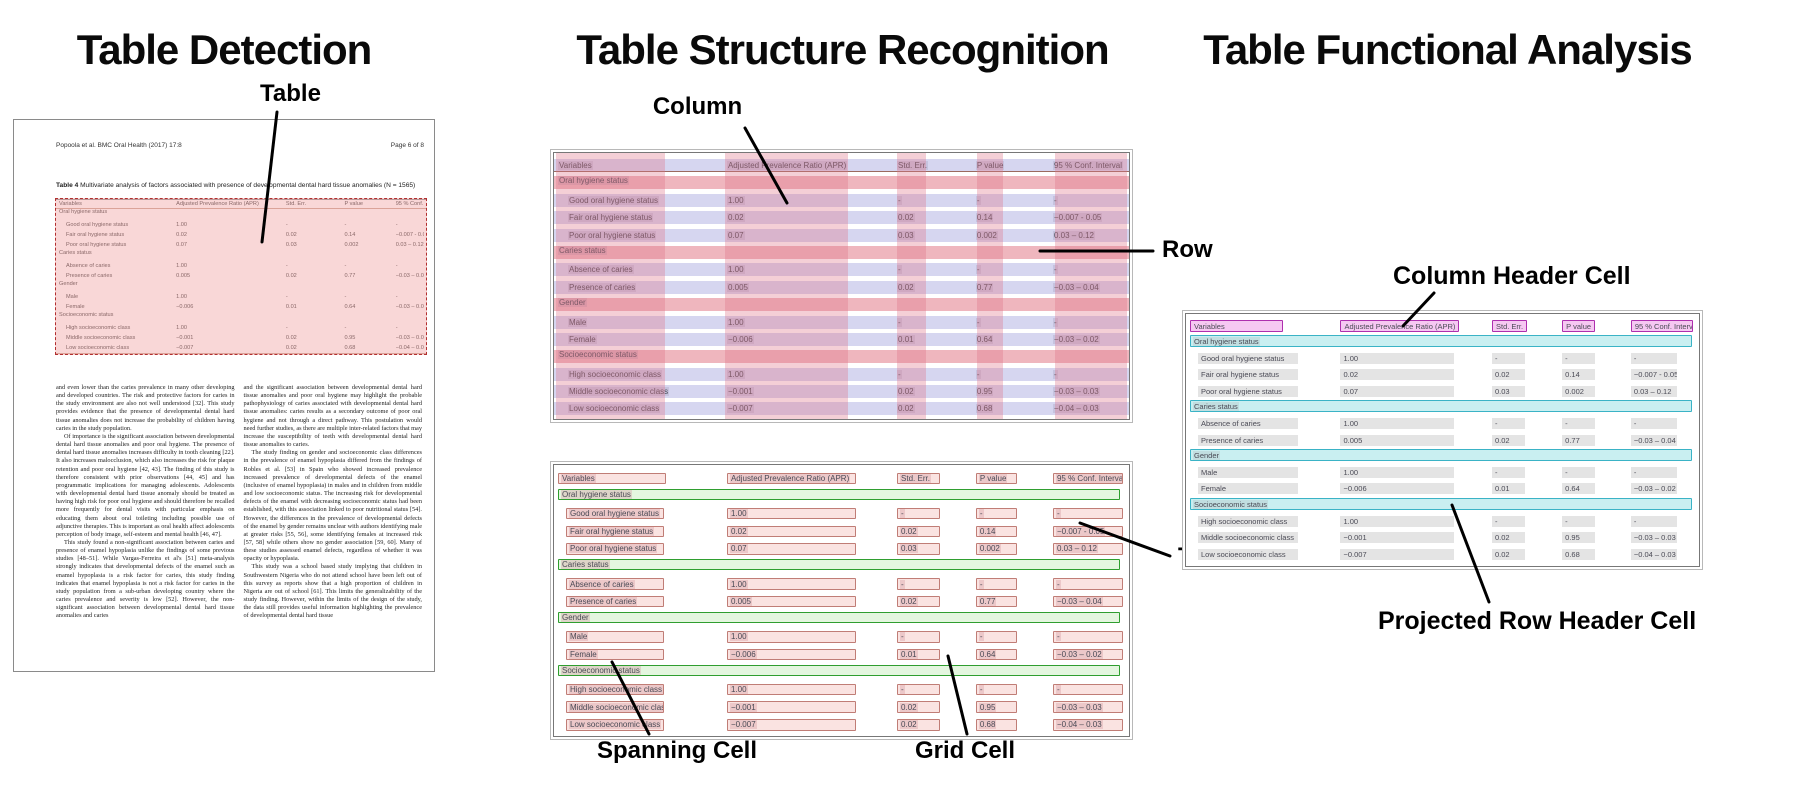 This screenshot has width=1800, height=790. Describe the element at coordinates (909, 549) in the screenshot. I see `cell-text: 0.03` at that location.